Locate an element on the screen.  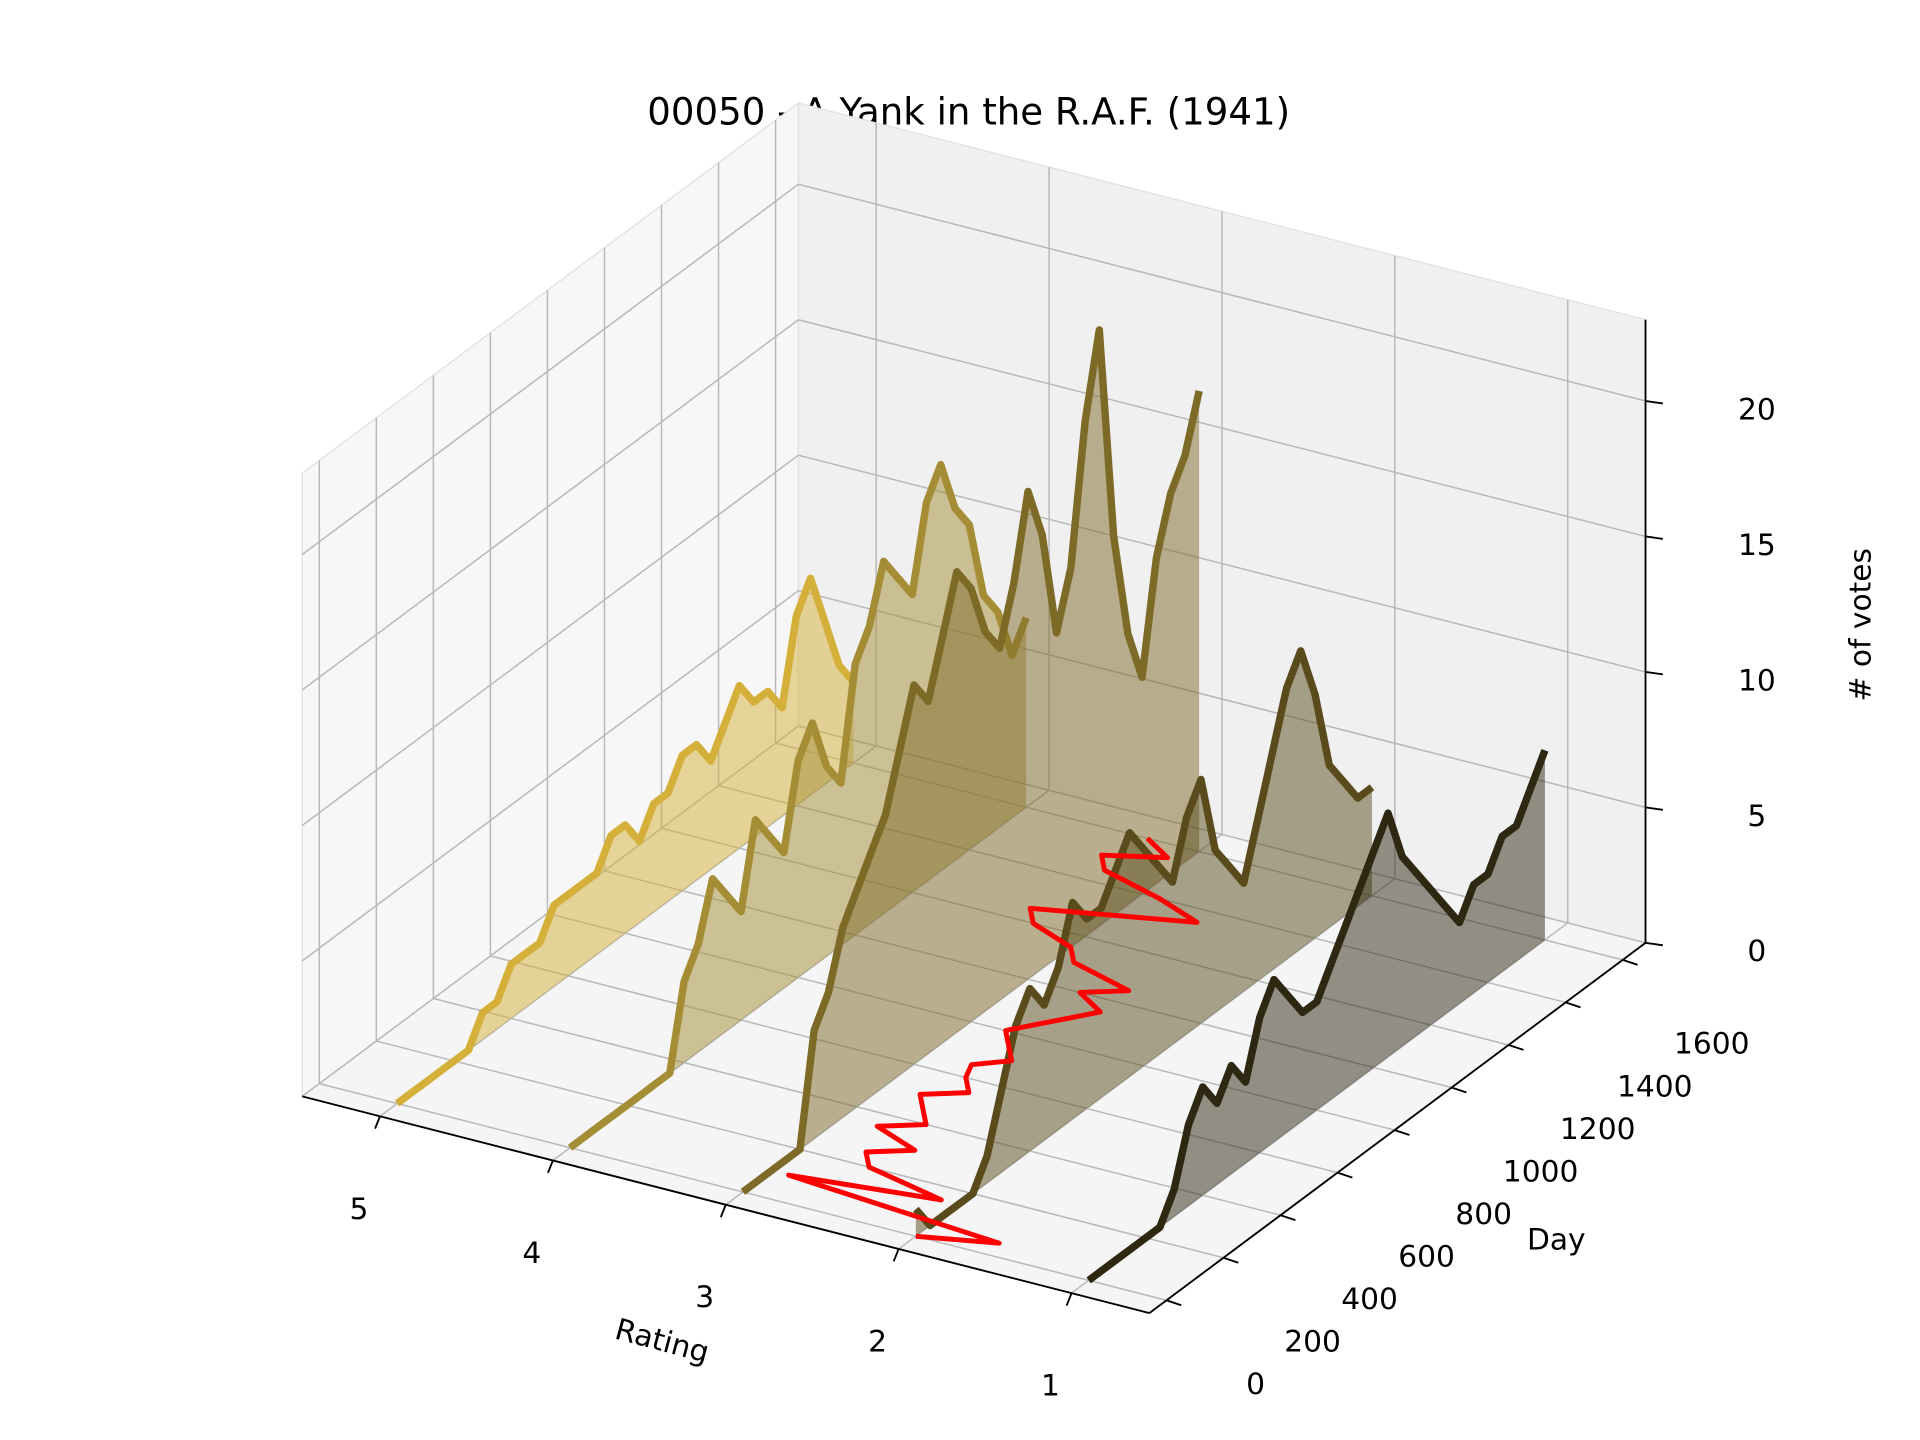
z-tick-label: 10 is located at coordinates (1757, 680).